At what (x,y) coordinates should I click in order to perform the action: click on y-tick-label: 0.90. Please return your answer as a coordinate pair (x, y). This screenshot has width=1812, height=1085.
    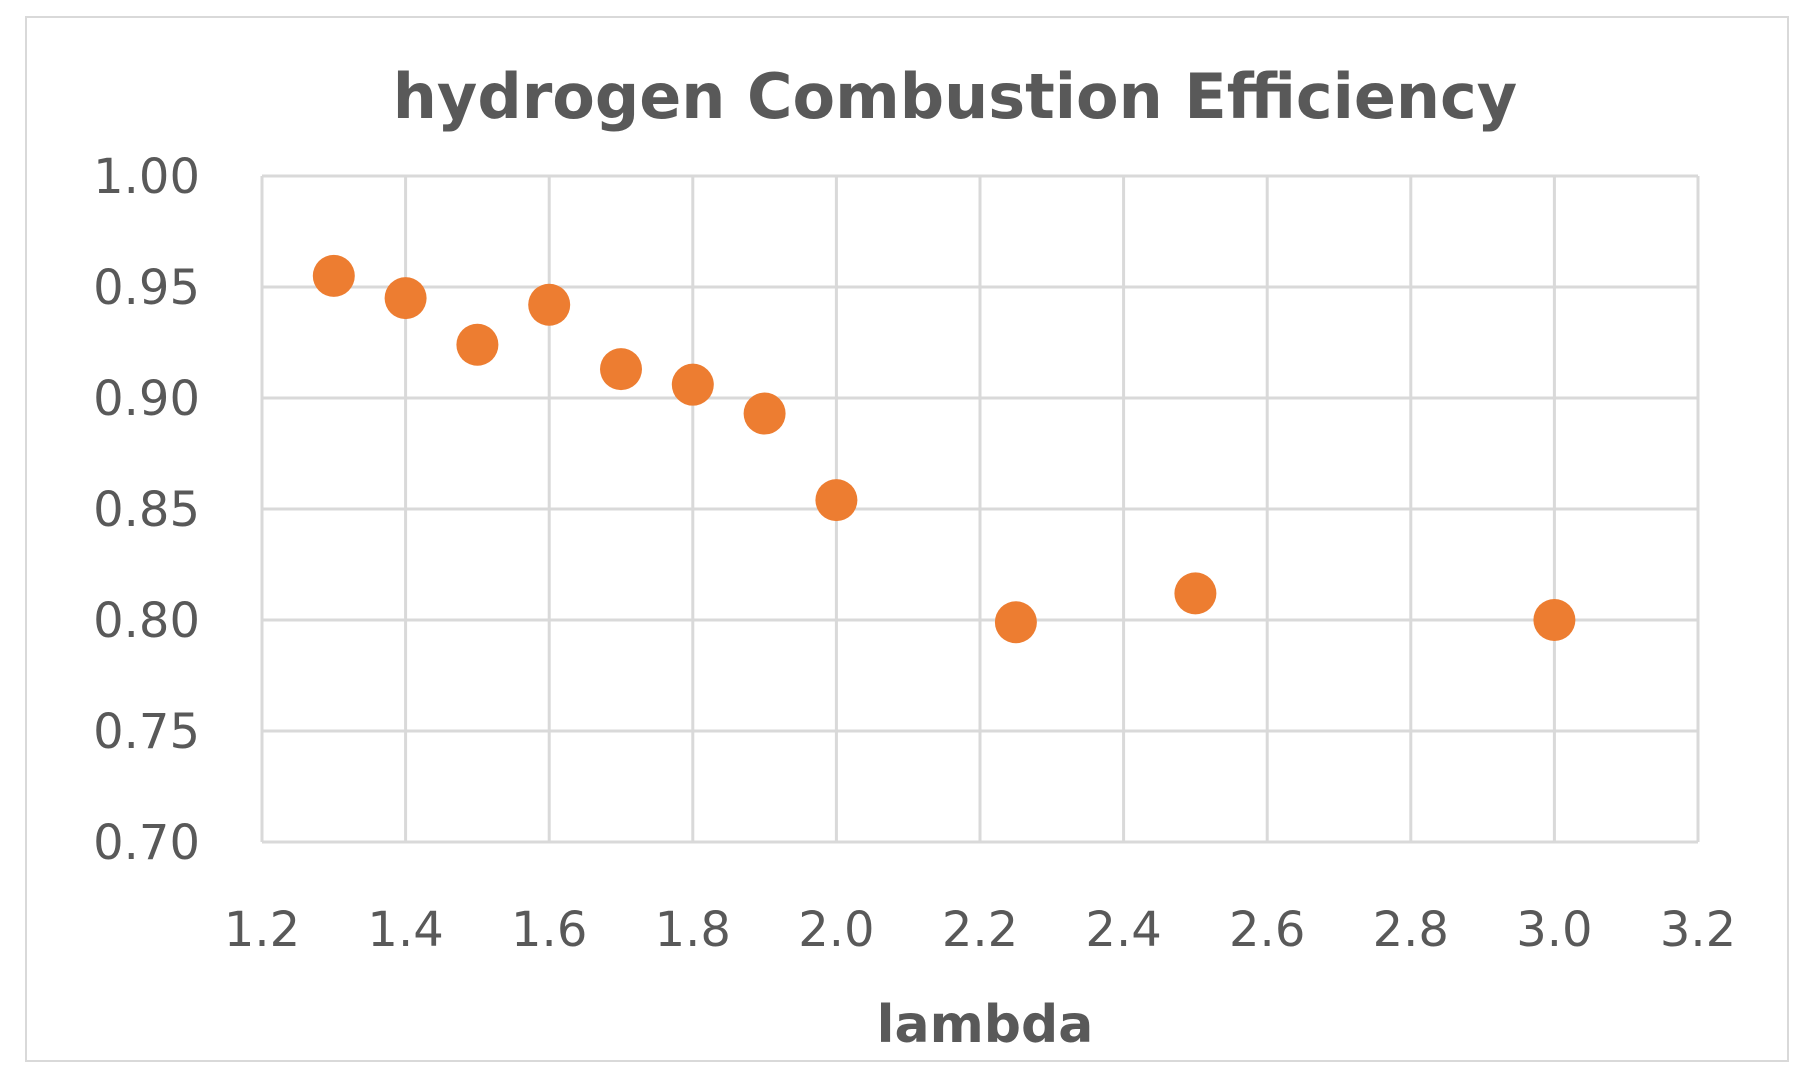
    Looking at the image, I should click on (146, 399).